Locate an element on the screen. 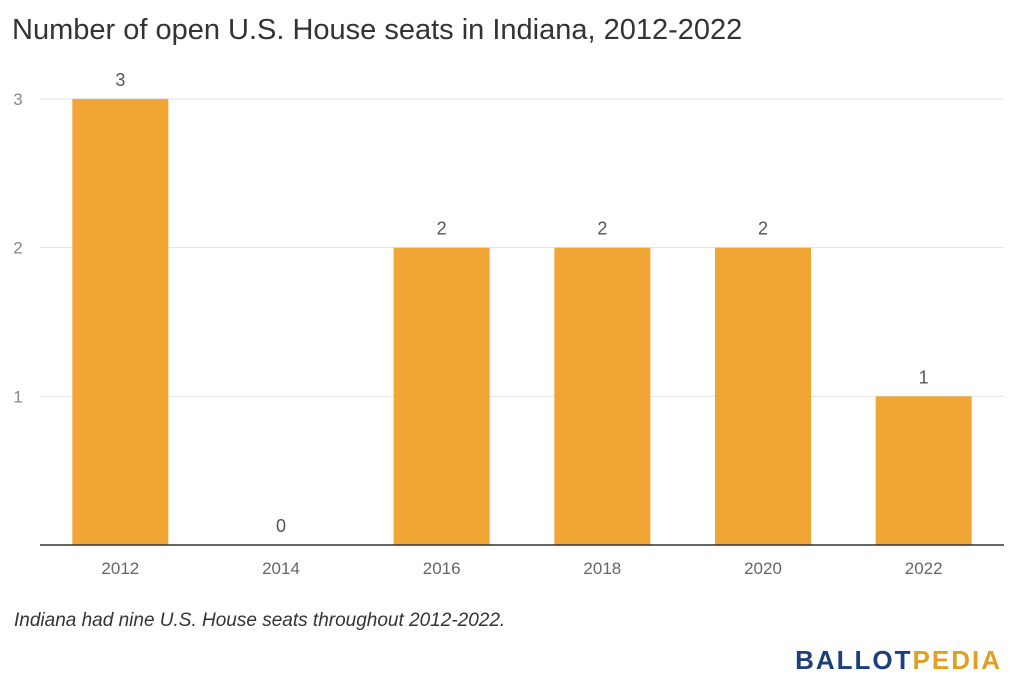 The image size is (1024, 694). data-label: 0 is located at coordinates (281, 526).